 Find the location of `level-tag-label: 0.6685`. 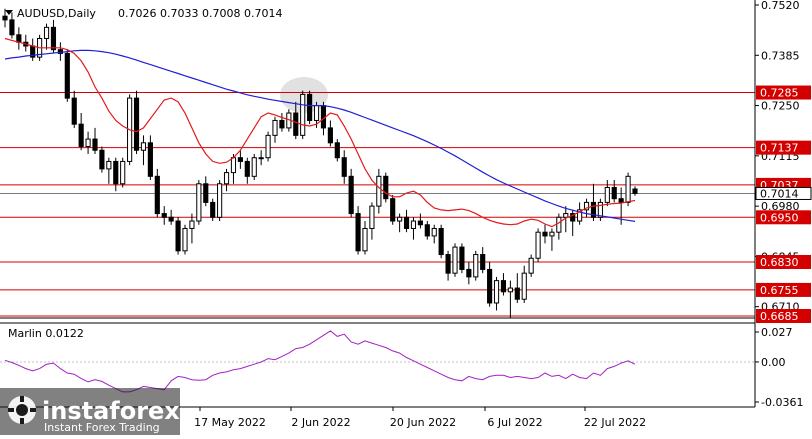

level-tag-label: 0.6685 is located at coordinates (779, 316).